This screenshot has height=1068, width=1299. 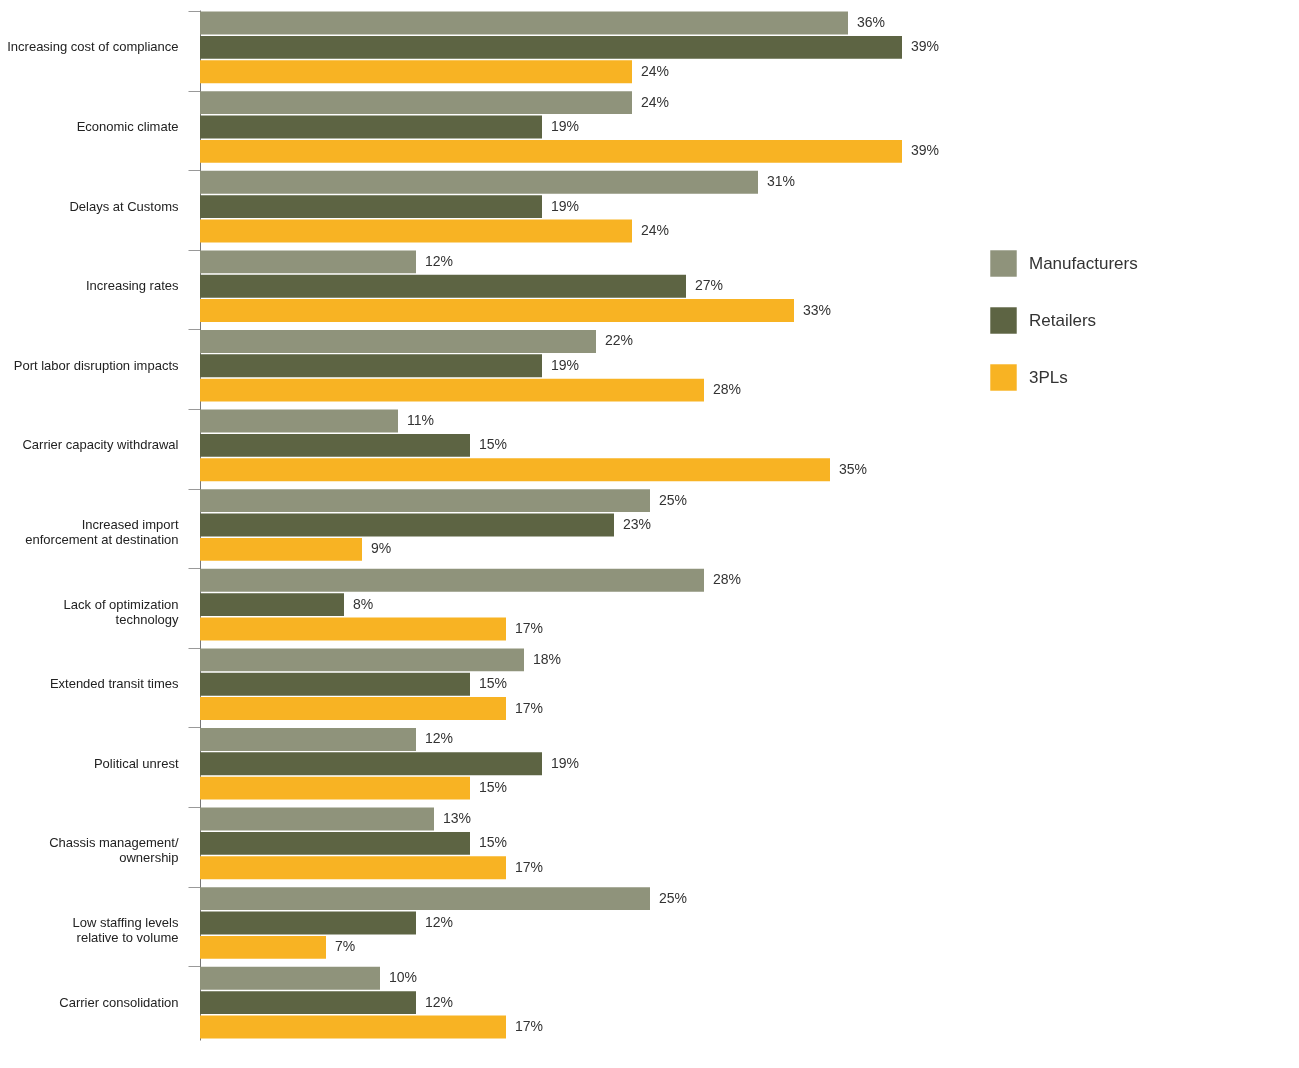 What do you see at coordinates (93, 47) in the screenshot?
I see `y-tick-label: Increasing cost of compliance` at bounding box center [93, 47].